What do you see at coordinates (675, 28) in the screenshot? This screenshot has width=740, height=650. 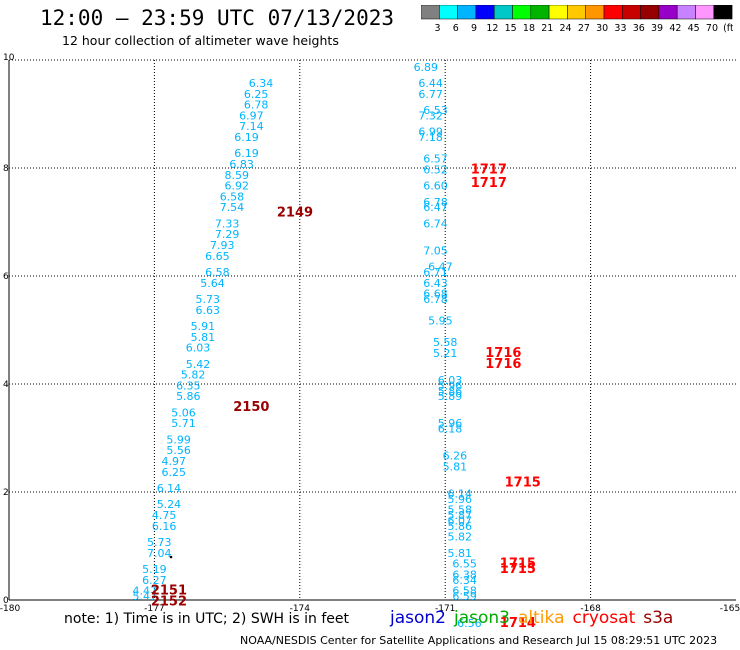 I see `colorbar-label: 42` at bounding box center [675, 28].